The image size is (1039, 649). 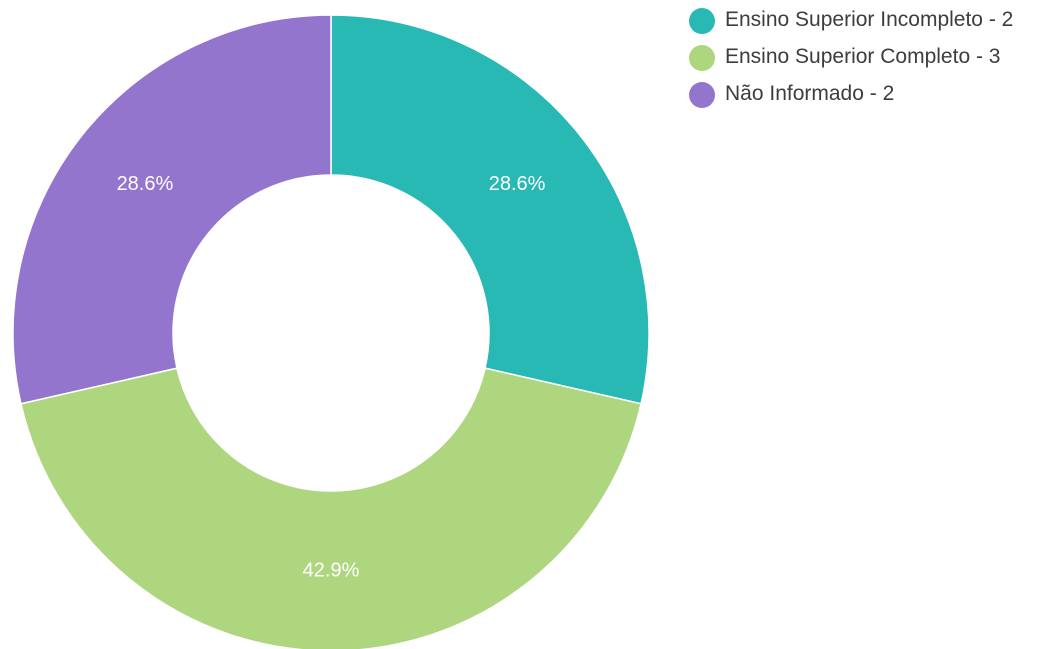 What do you see at coordinates (869, 19) in the screenshot?
I see `legend-label-ensino-superior-incompleto: Ensino Superior Incompleto - 2` at bounding box center [869, 19].